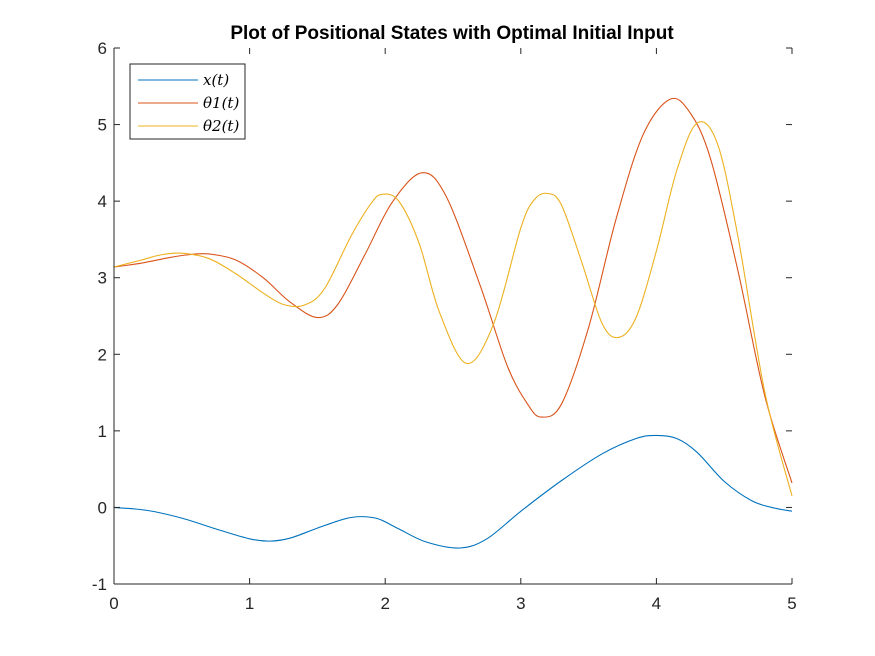 This screenshot has height=656, width=875. I want to click on x-tick-label: 1, so click(249, 603).